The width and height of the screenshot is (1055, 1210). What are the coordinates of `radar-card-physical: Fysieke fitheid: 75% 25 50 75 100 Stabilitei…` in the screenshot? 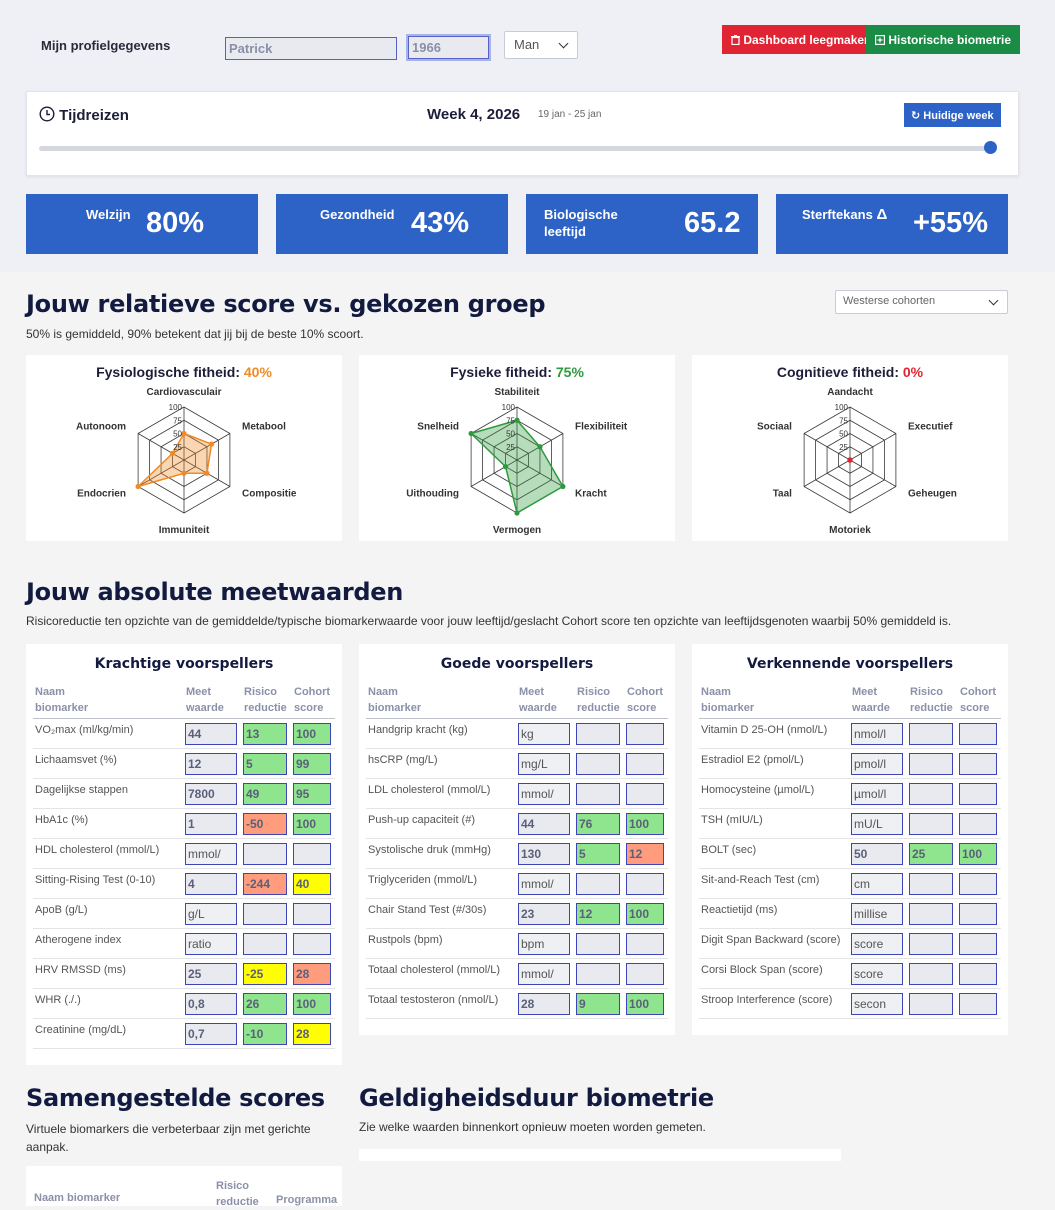 It's located at (517, 448).